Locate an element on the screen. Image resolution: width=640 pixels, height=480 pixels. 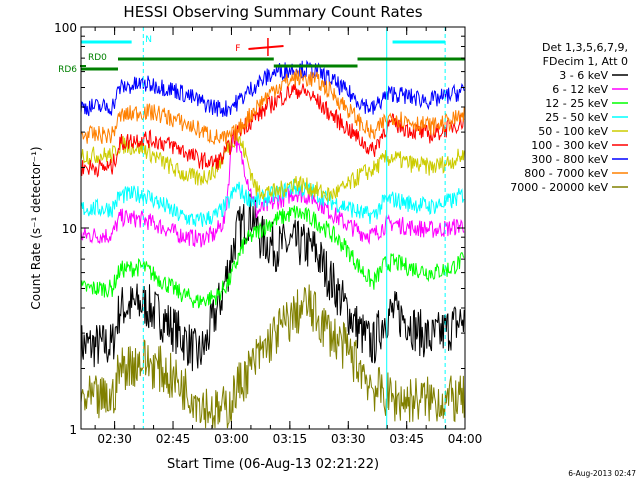
legend-label: 3 - 6 keV is located at coordinates (583, 75).